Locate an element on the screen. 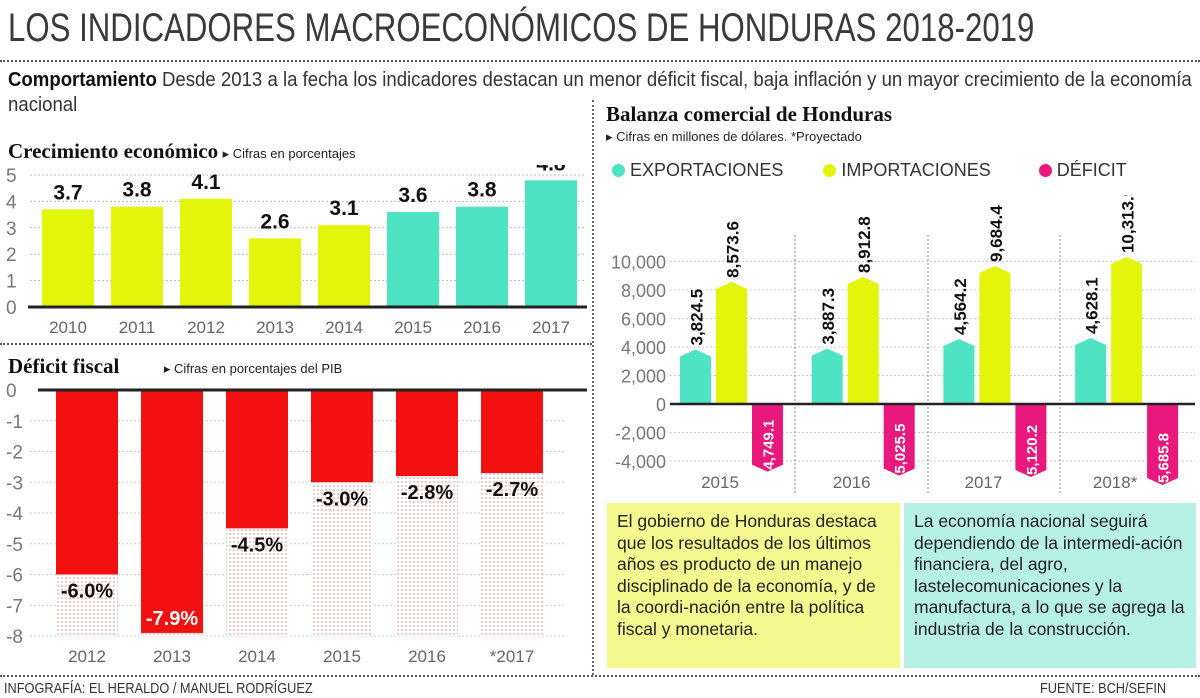 Image resolution: width=1200 pixels, height=698 pixels. y-tick-label: 2,000 is located at coordinates (643, 377).